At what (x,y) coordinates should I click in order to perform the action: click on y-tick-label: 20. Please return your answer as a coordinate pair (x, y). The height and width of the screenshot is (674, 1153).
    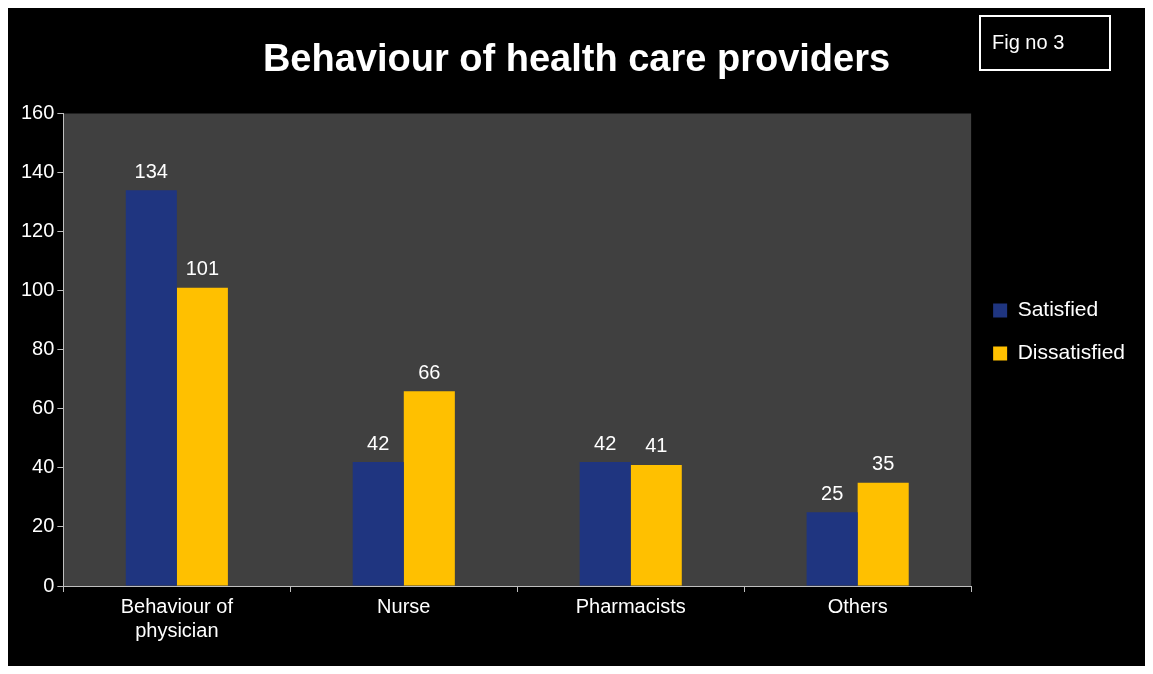
    Looking at the image, I should click on (43, 525).